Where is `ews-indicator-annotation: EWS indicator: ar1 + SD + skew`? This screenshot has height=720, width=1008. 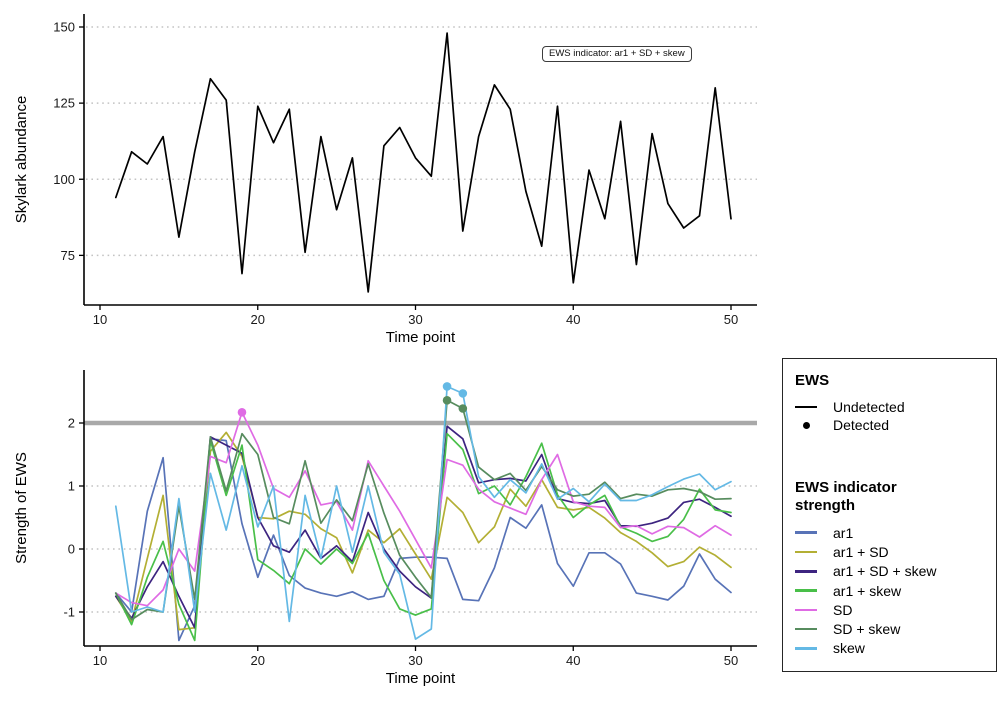
ews-indicator-annotation: EWS indicator: ar1 + SD + skew is located at coordinates (617, 54).